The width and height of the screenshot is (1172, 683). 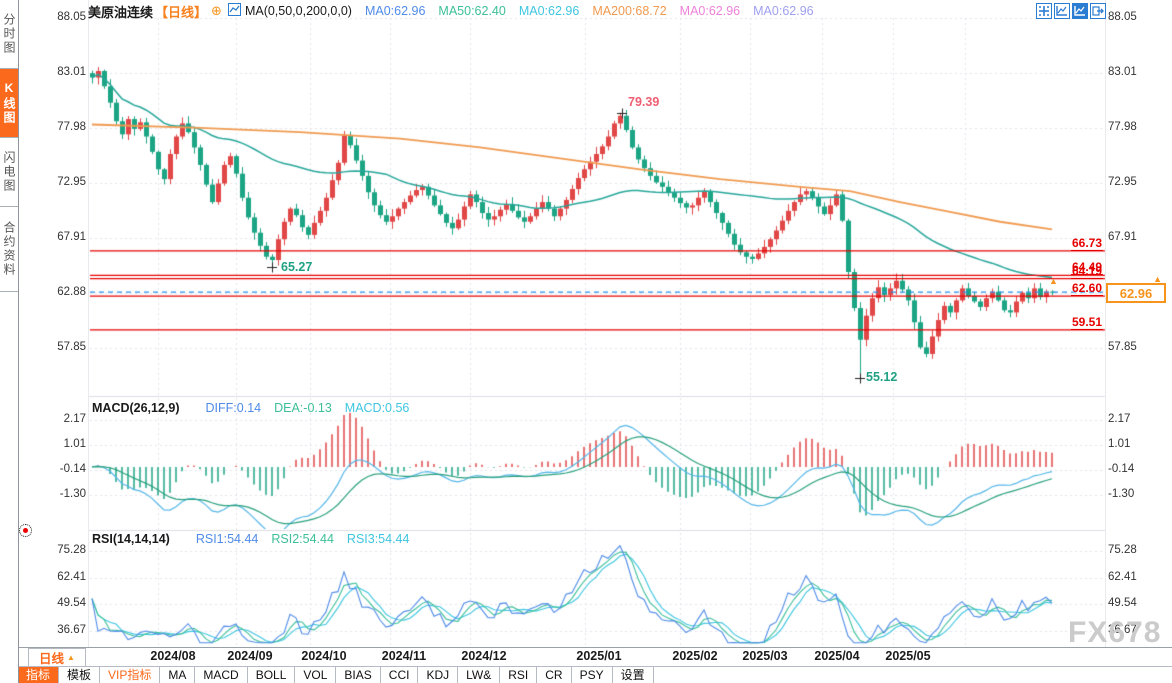 What do you see at coordinates (80, 675) in the screenshot?
I see `toolbar-tab-模板: 模板` at bounding box center [80, 675].